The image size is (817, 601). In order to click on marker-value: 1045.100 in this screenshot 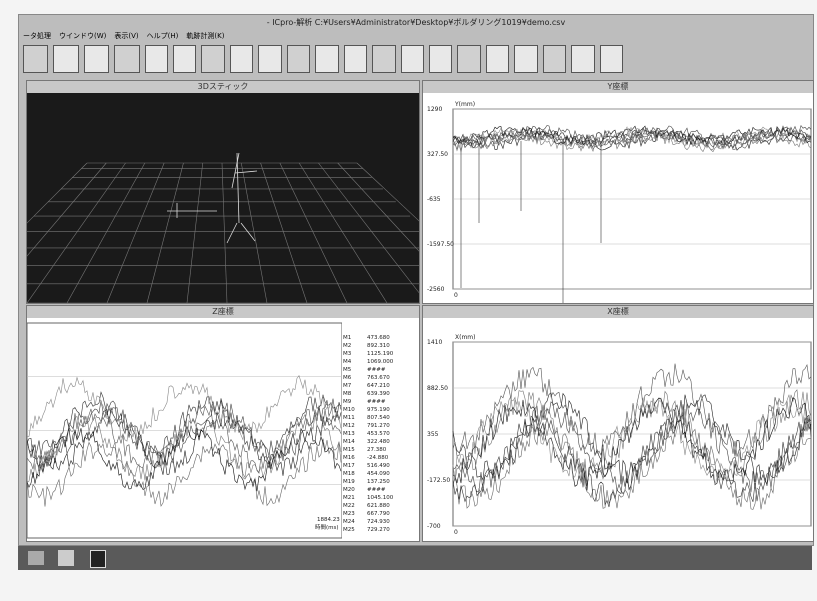, I will do `click(380, 498)`.